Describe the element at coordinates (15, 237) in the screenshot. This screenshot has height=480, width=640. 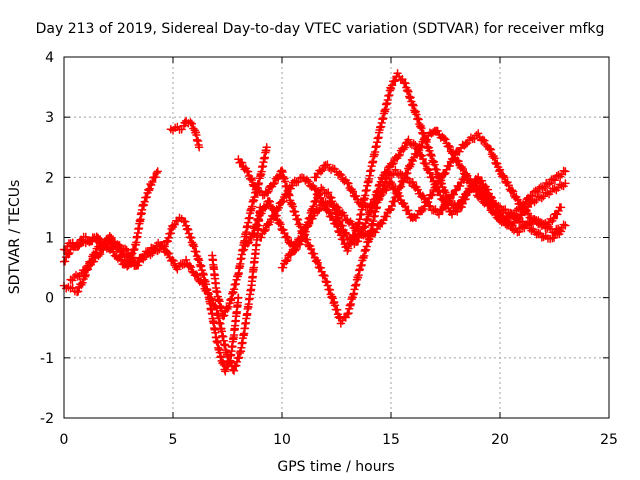
I see `y-axis-label: SDTVAR / TECUs` at that location.